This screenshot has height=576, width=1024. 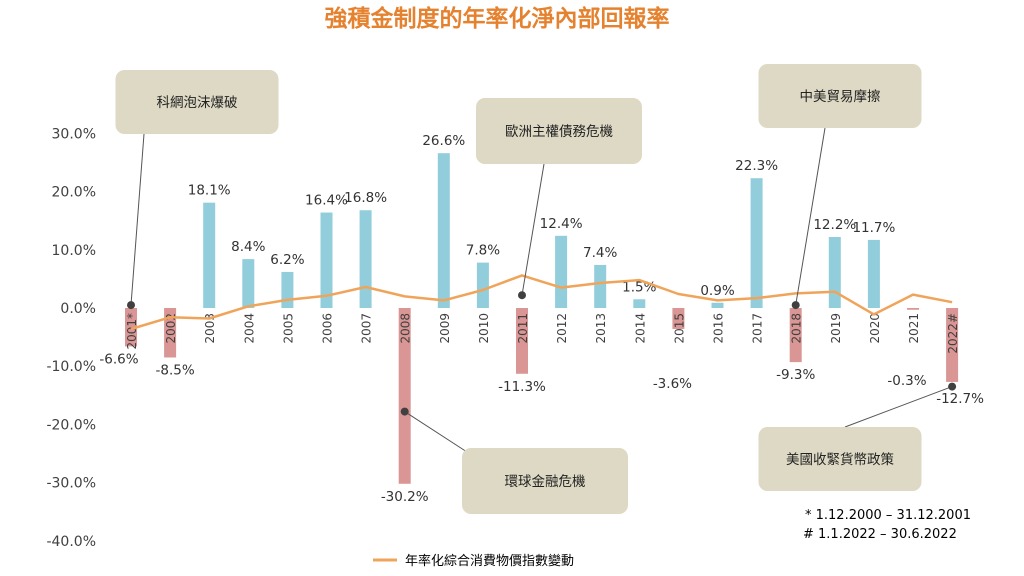 What do you see at coordinates (960, 399) in the screenshot?
I see `bar-data-label: -12.7%` at bounding box center [960, 399].